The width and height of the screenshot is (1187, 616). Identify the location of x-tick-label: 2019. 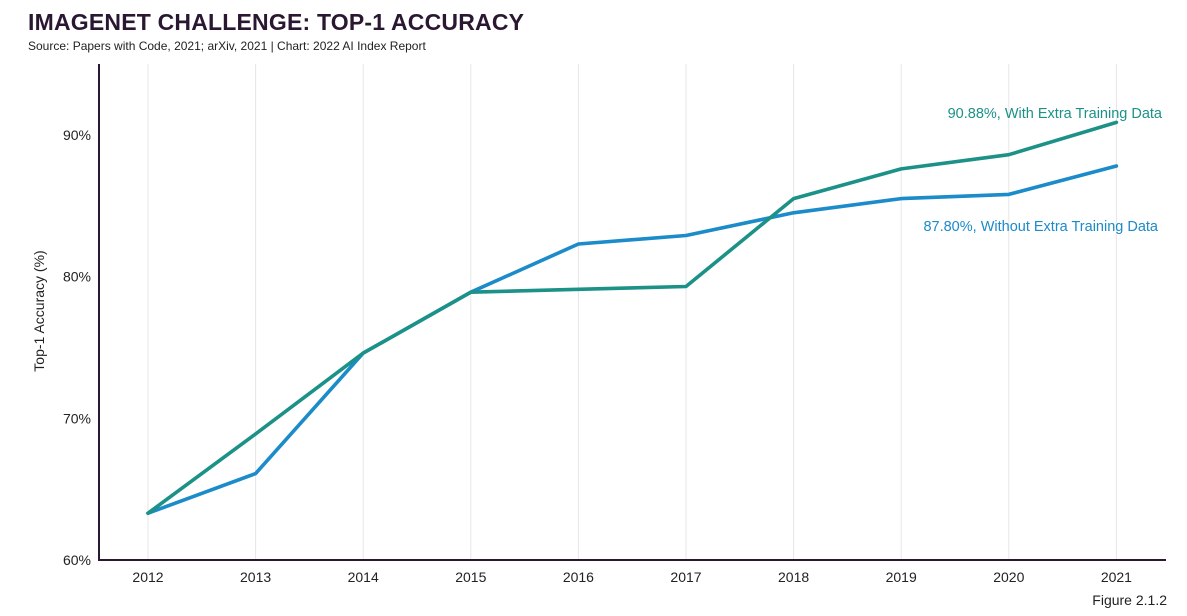
(901, 577).